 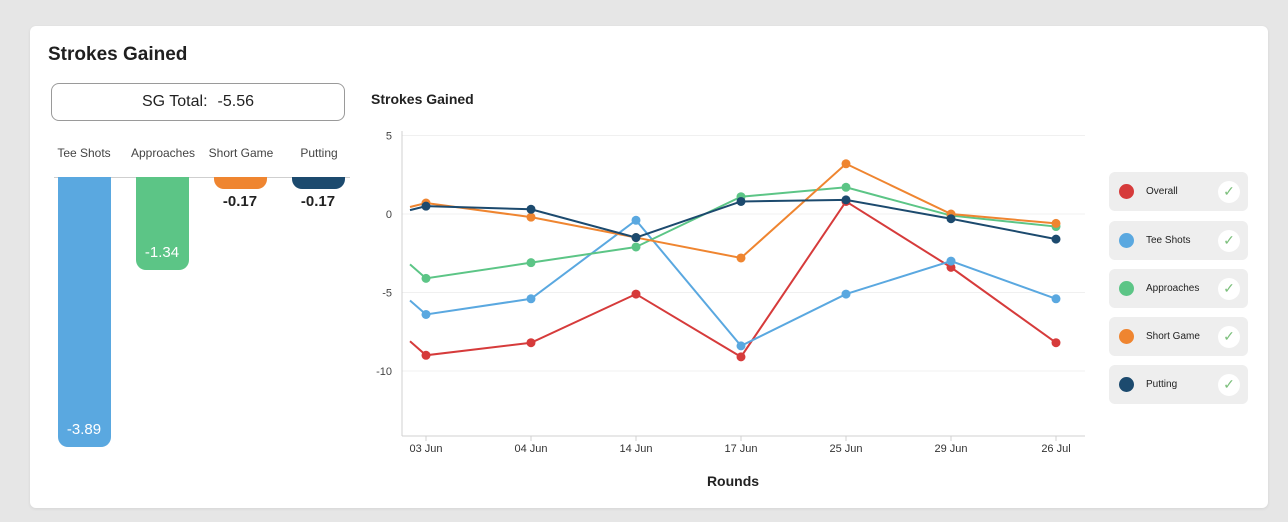 What do you see at coordinates (162, 253) in the screenshot?
I see `bar-value-approaches: -1.34` at bounding box center [162, 253].